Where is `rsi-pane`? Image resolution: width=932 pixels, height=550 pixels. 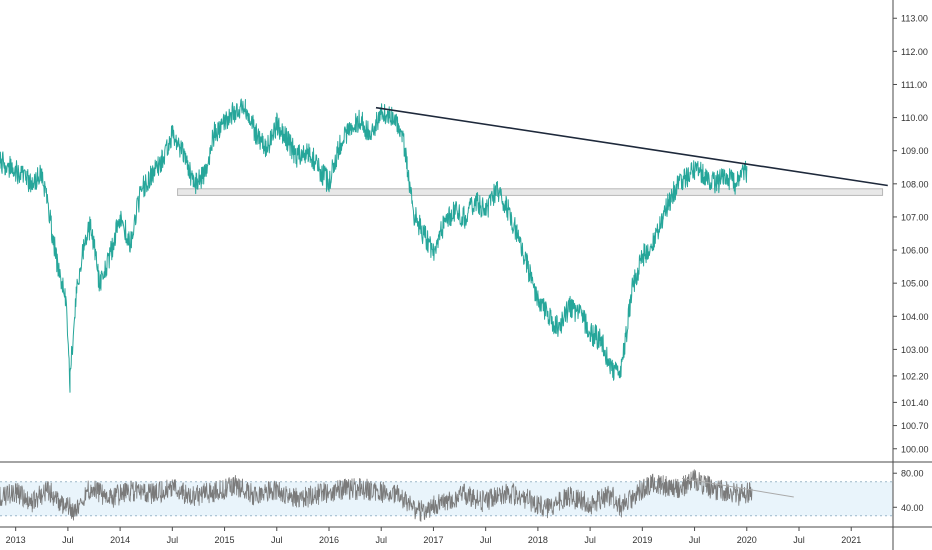
rsi-pane is located at coordinates (446, 495).